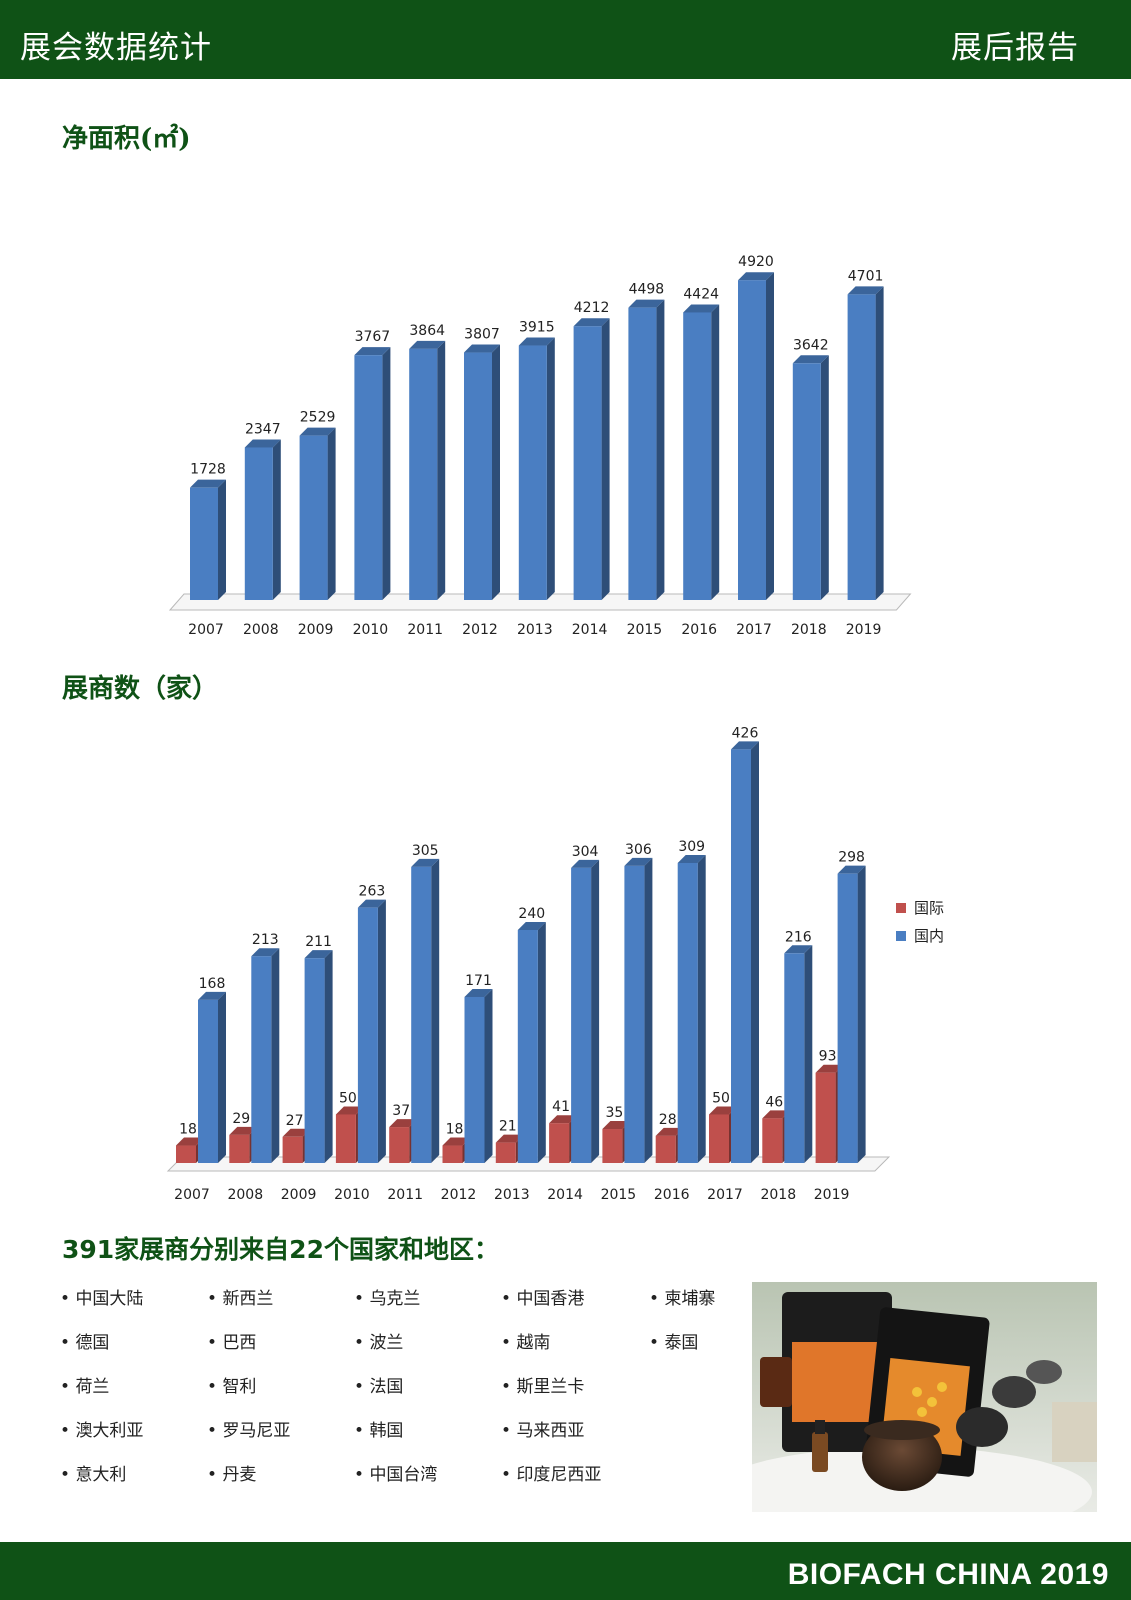 Image resolution: width=1131 pixels, height=1600 pixels. What do you see at coordinates (372, 892) in the screenshot?
I see `domestic-value-label-2010: 263` at bounding box center [372, 892].